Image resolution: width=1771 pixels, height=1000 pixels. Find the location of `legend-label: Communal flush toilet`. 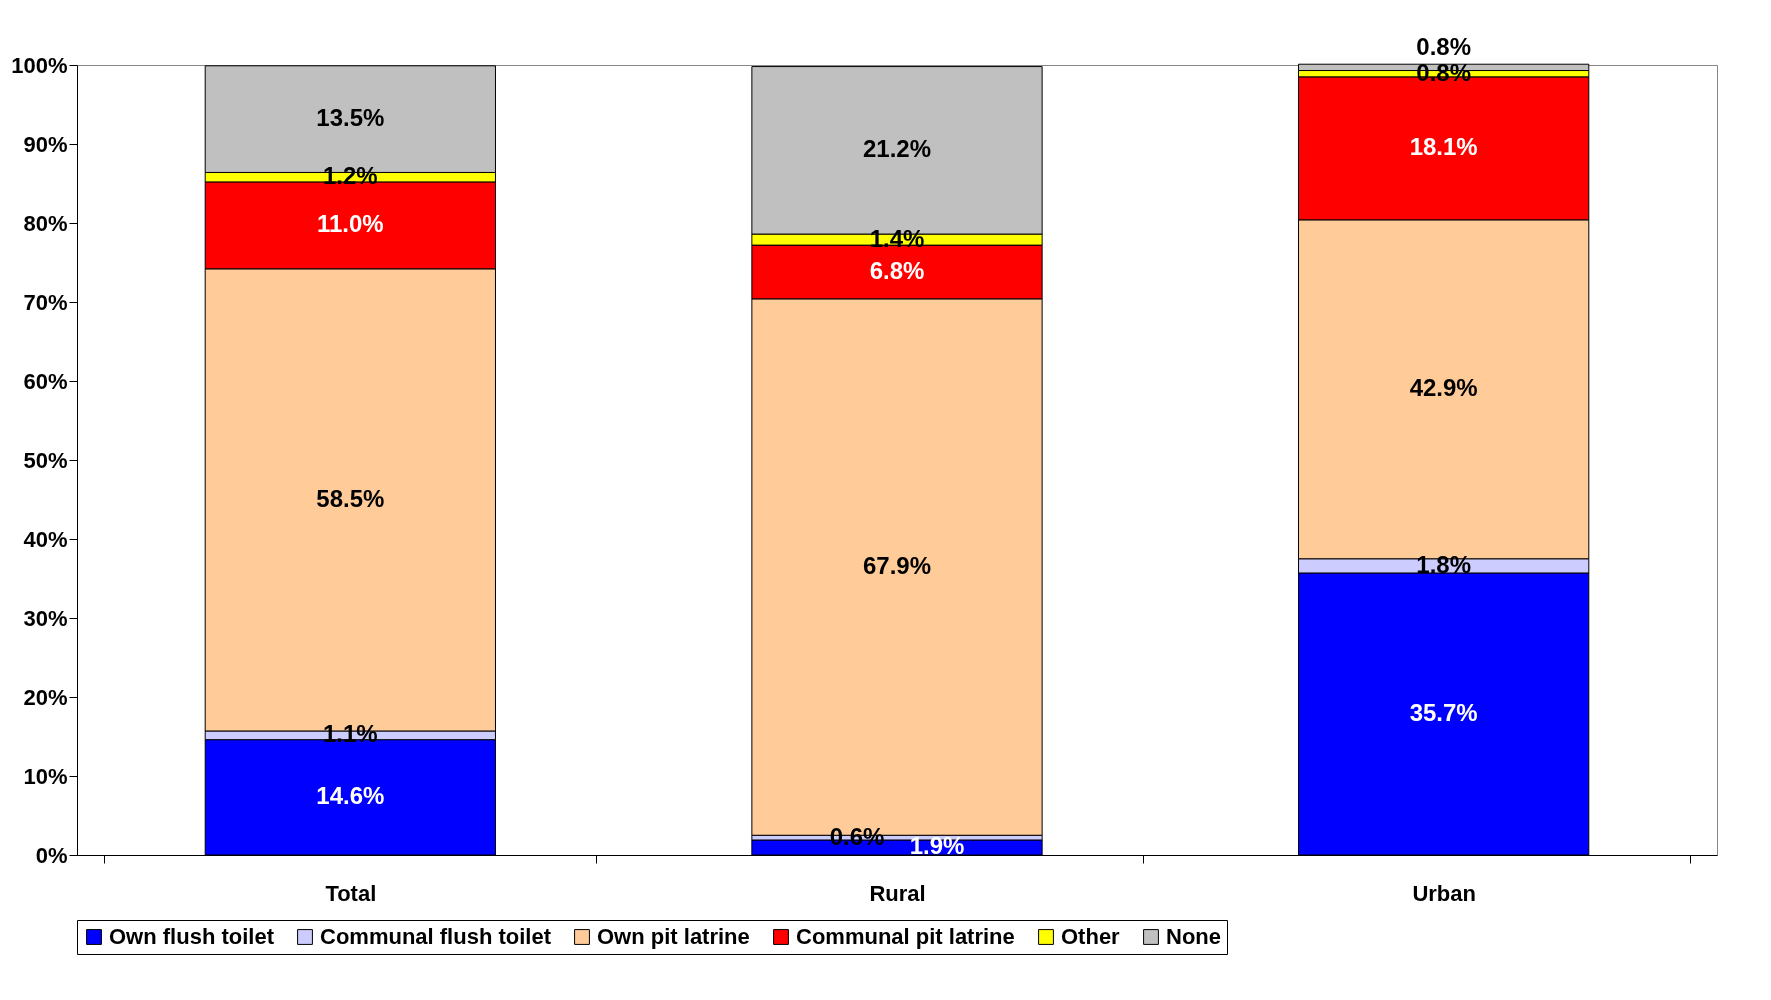

legend-label: Communal flush toilet is located at coordinates (436, 936).